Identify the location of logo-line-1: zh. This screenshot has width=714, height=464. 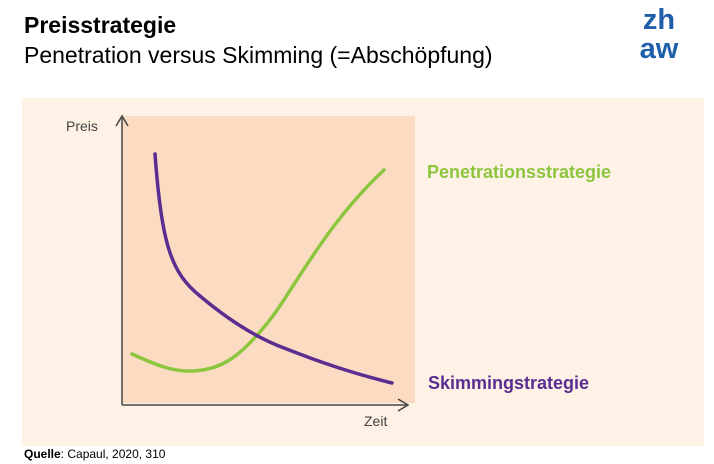
(659, 20).